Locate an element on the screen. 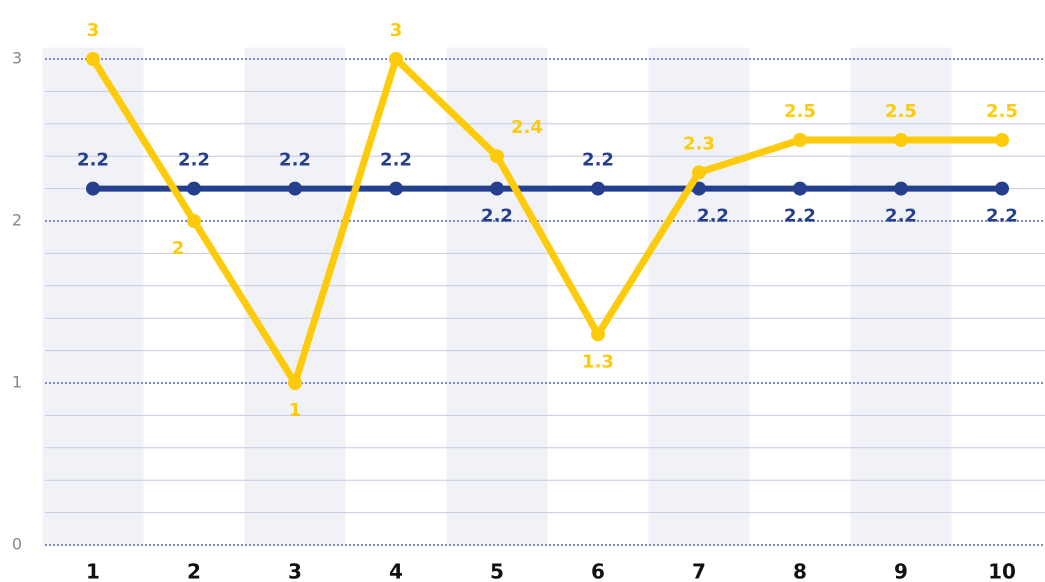 This screenshot has width=1045, height=582. data-label: 2 is located at coordinates (178, 248).